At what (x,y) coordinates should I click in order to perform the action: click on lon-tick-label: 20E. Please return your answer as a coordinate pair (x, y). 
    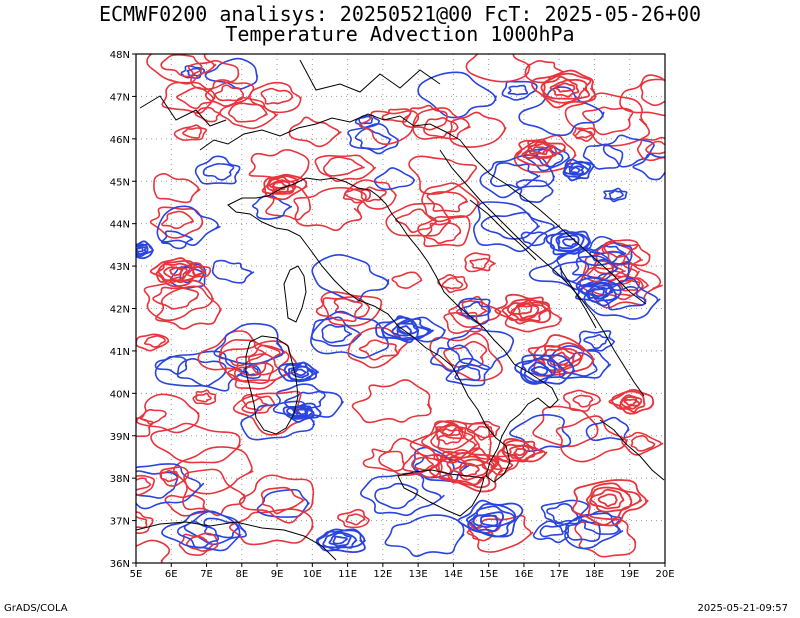
    Looking at the image, I should click on (664, 574).